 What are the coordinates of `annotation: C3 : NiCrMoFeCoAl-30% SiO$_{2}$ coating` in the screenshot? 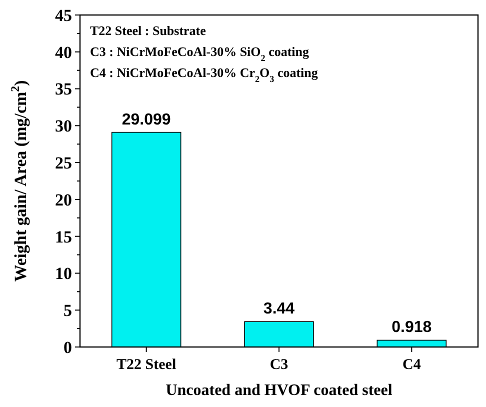 It's located at (200, 53).